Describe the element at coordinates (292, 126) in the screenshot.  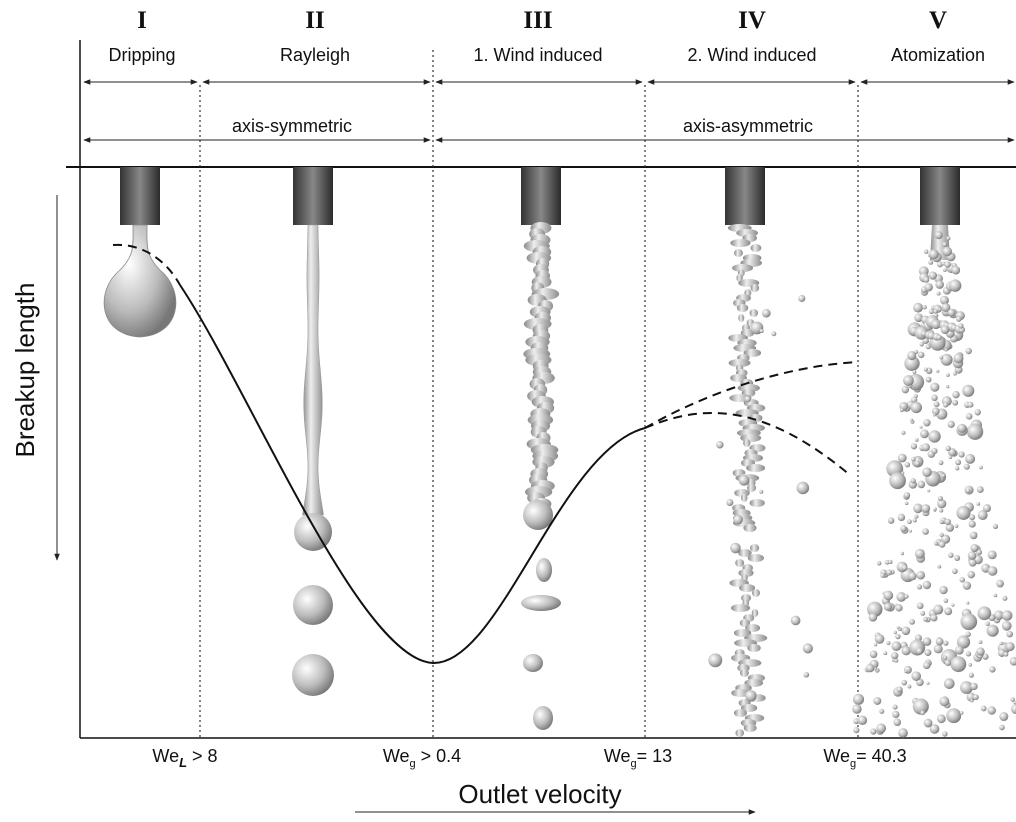
I see `group-label: axis-symmetric` at that location.